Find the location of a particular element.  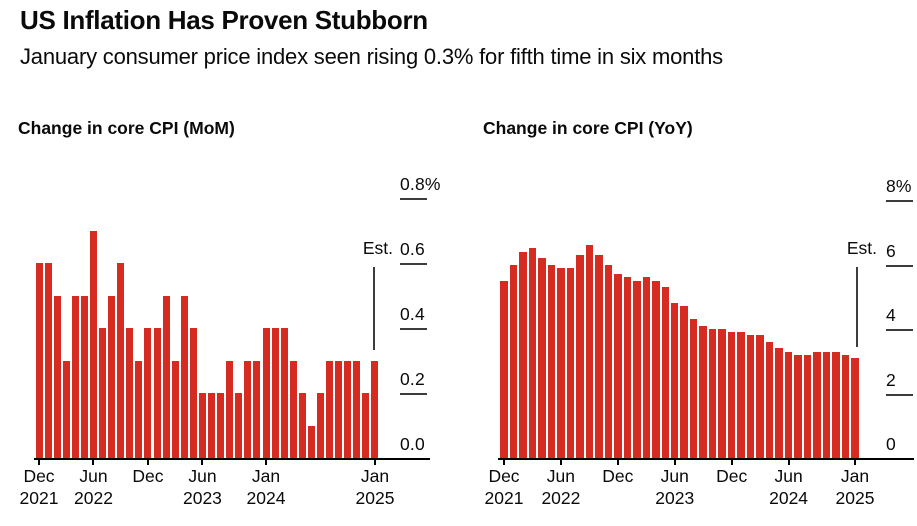

y-tick-label: 0.6 is located at coordinates (412, 249).